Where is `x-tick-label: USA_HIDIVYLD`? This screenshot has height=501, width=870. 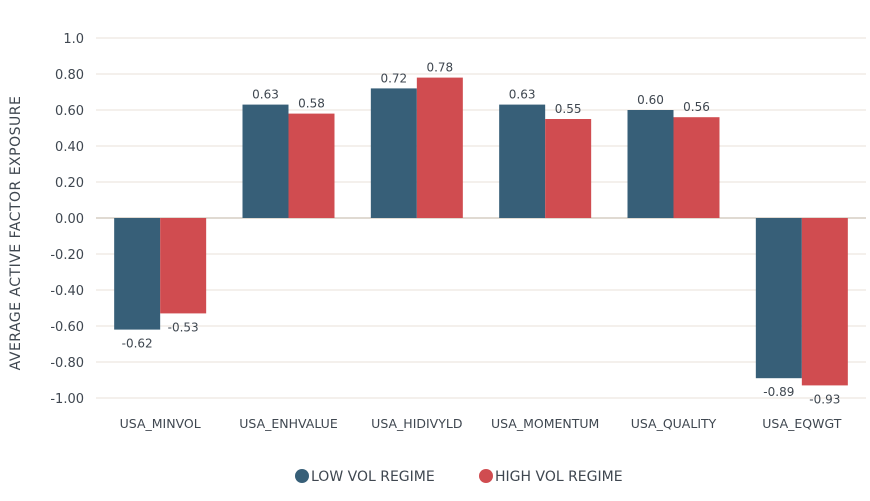
x-tick-label: USA_HIDIVYLD is located at coordinates (416, 423).